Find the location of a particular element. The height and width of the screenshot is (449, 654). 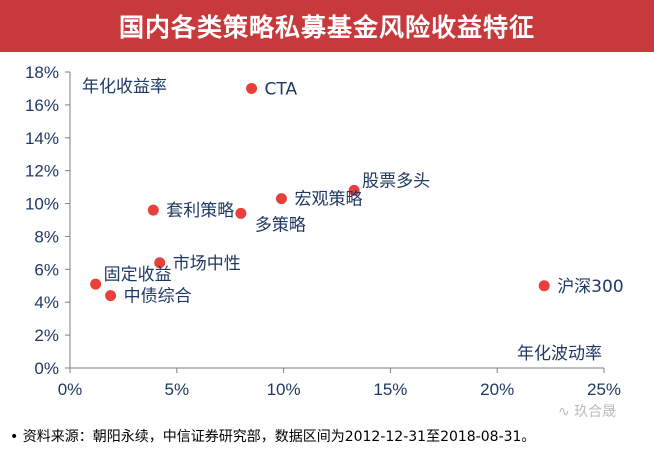

watermark: ∿ 玖合晟 is located at coordinates (587, 412).